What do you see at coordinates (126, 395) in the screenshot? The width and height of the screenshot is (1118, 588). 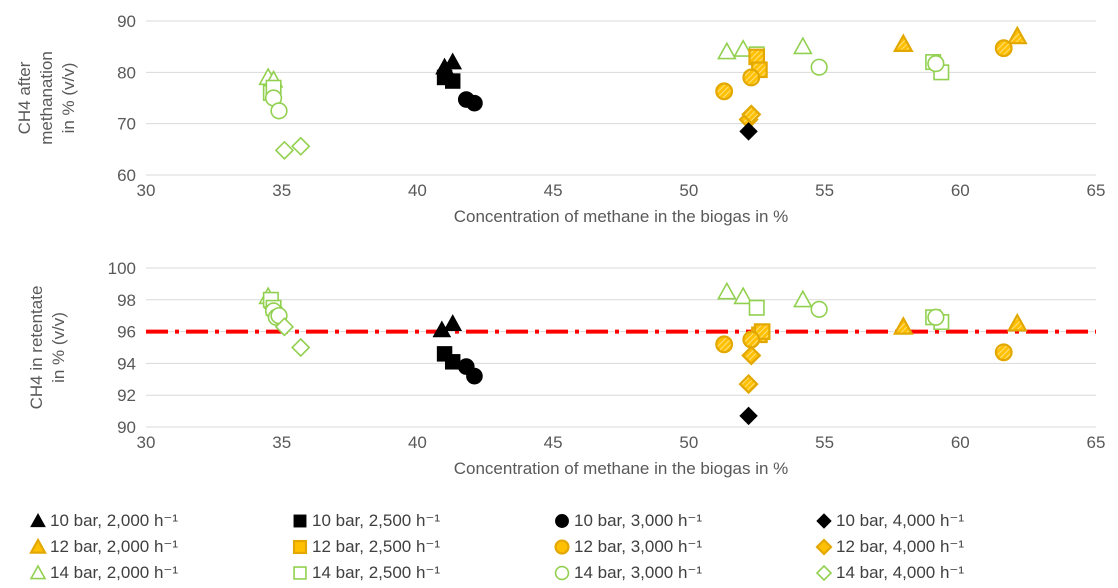 I see `y-tick-label: 92` at bounding box center [126, 395].